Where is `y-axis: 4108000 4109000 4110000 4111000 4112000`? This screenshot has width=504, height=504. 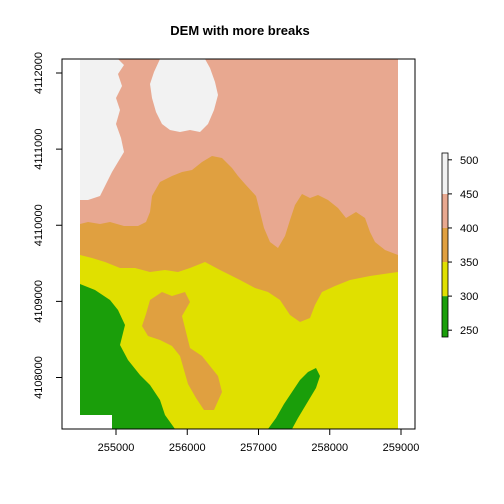 y-axis: 4108000 4109000 4110000 4111000 4112000 is located at coordinates (48, 225).